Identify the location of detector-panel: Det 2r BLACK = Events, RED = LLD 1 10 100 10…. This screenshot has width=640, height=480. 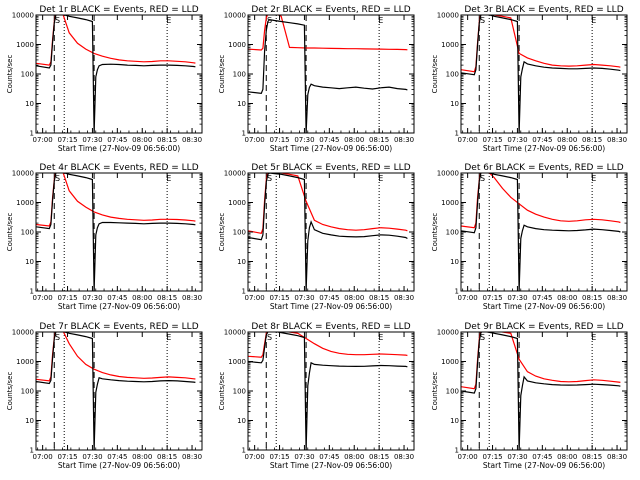
(316, 79).